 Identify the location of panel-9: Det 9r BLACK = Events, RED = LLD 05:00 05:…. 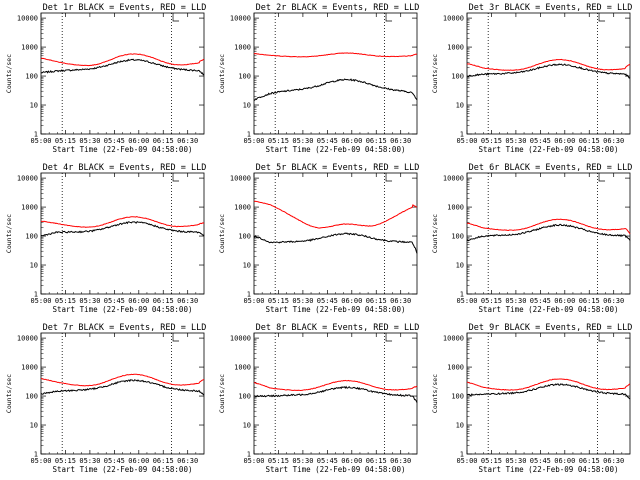
(531, 398).